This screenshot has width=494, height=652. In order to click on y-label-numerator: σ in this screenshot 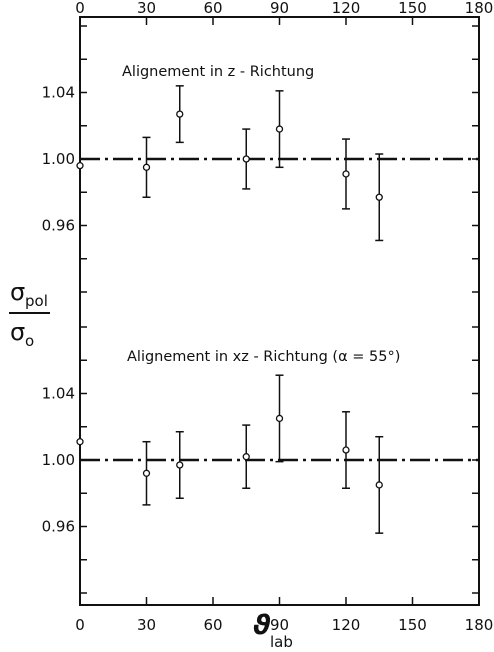, I will do `click(17, 292)`.